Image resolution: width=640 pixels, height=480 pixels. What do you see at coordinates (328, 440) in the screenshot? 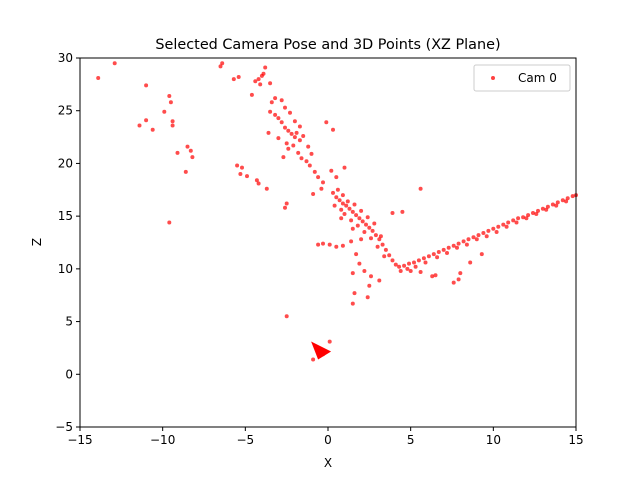
I see `x-tick-label: 0` at bounding box center [328, 440].